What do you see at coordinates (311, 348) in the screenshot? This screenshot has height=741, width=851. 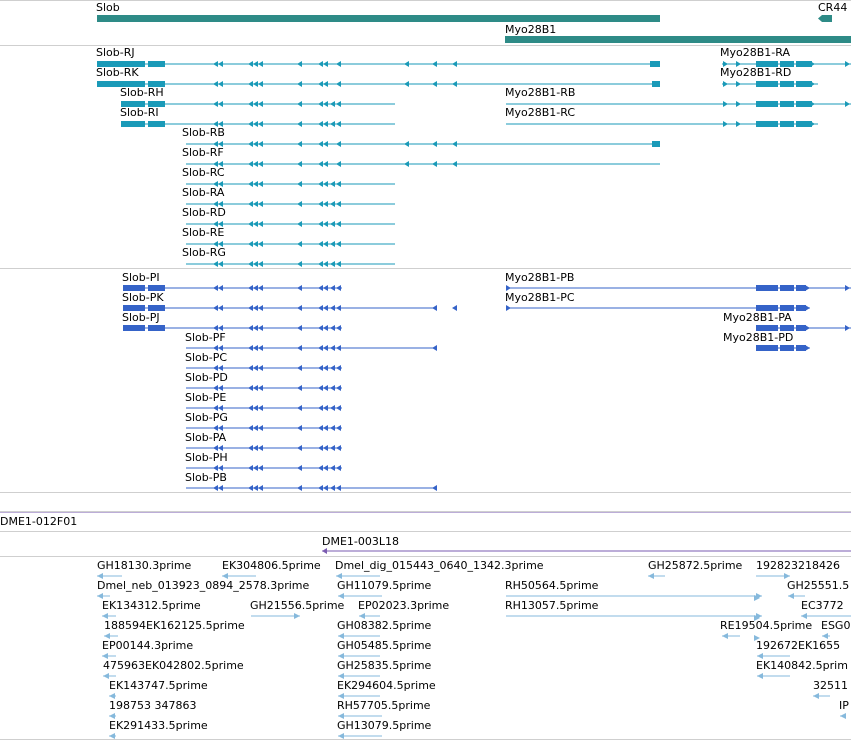 I see `protein-feature-slob-pf` at bounding box center [311, 348].